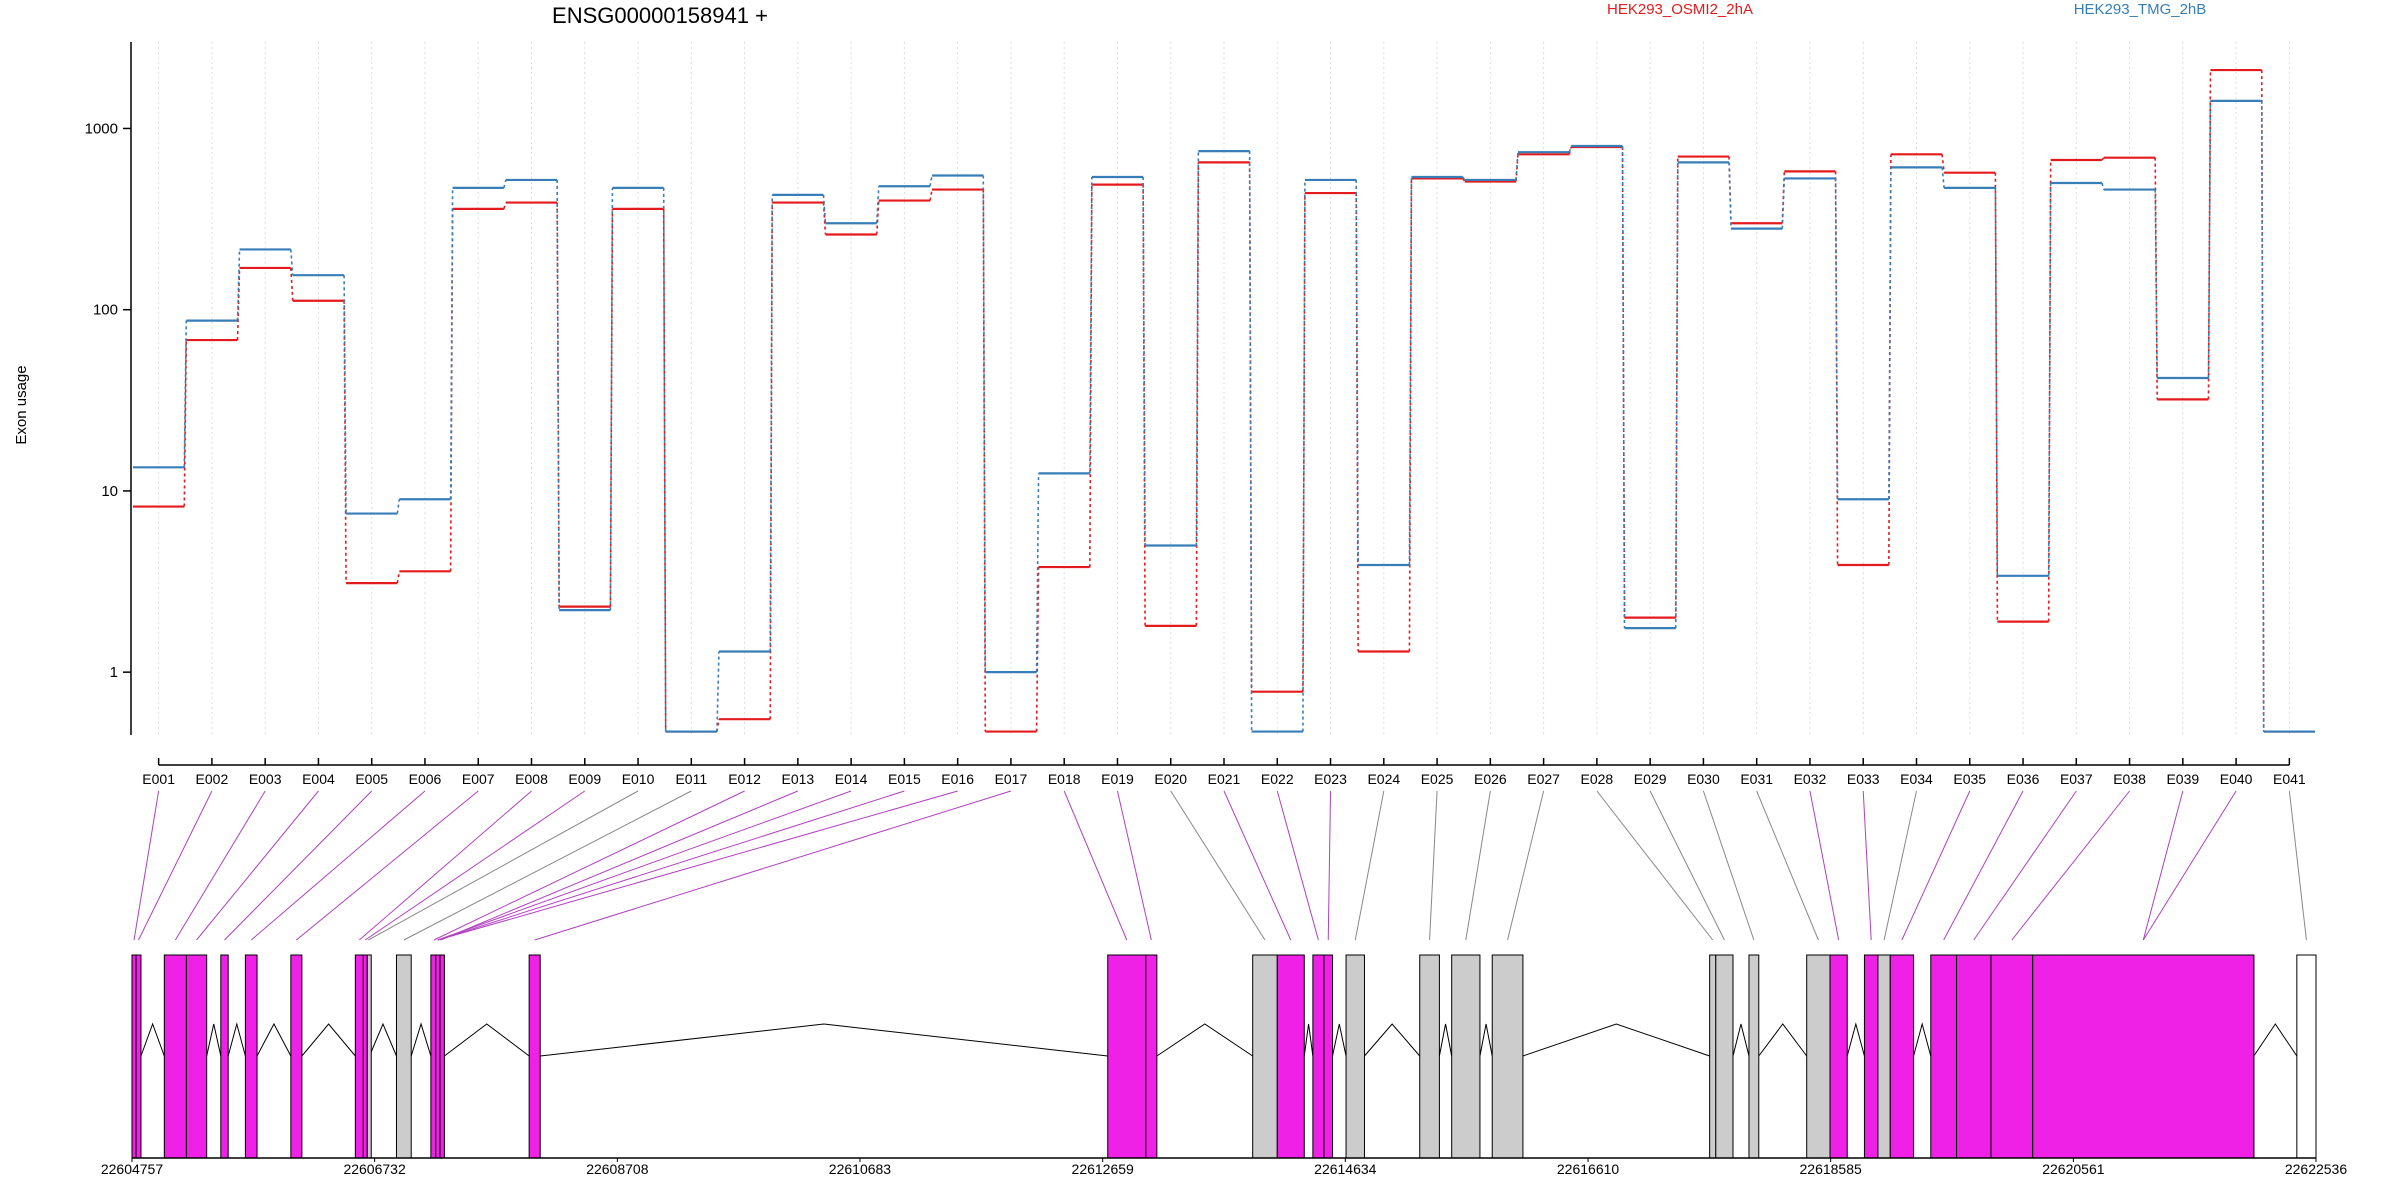 The image size is (2400, 1200). Describe the element at coordinates (1064, 779) in the screenshot. I see `exon-label: E018` at that location.